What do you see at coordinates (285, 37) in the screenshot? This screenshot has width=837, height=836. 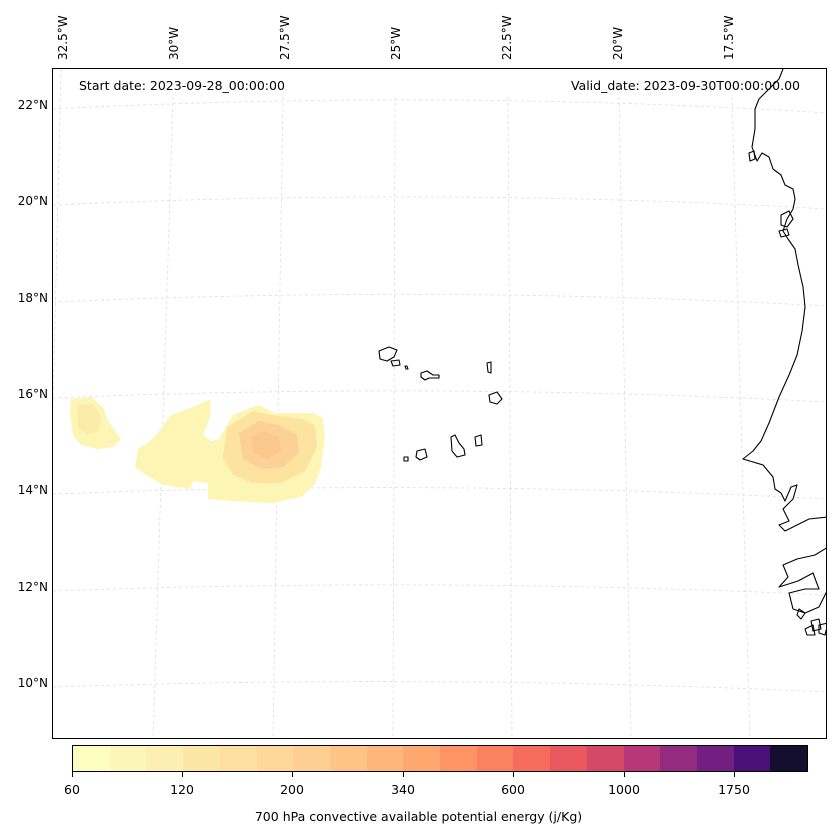 I see `lon-label-27-5w: 27.5°W` at bounding box center [285, 37].